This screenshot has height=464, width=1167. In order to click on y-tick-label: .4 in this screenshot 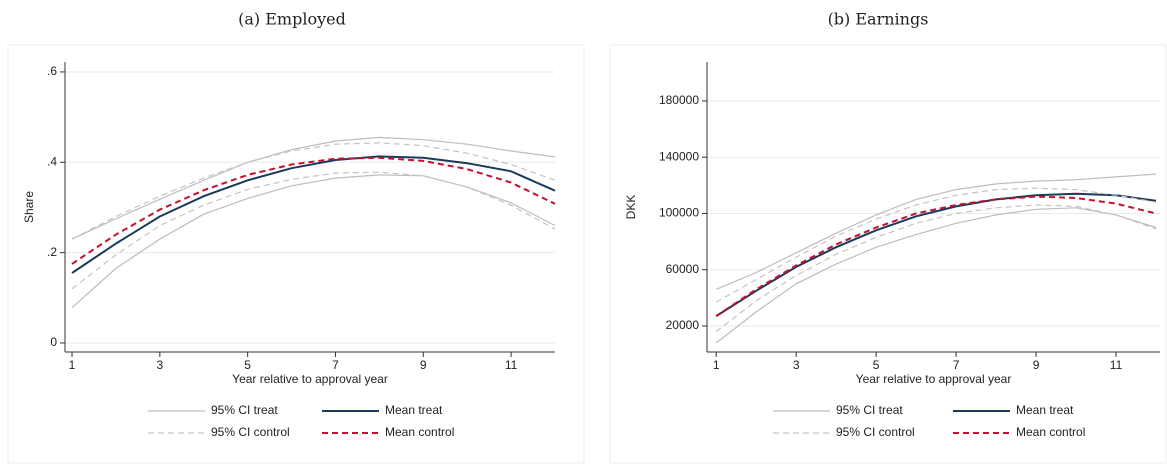, I will do `click(52, 161)`.